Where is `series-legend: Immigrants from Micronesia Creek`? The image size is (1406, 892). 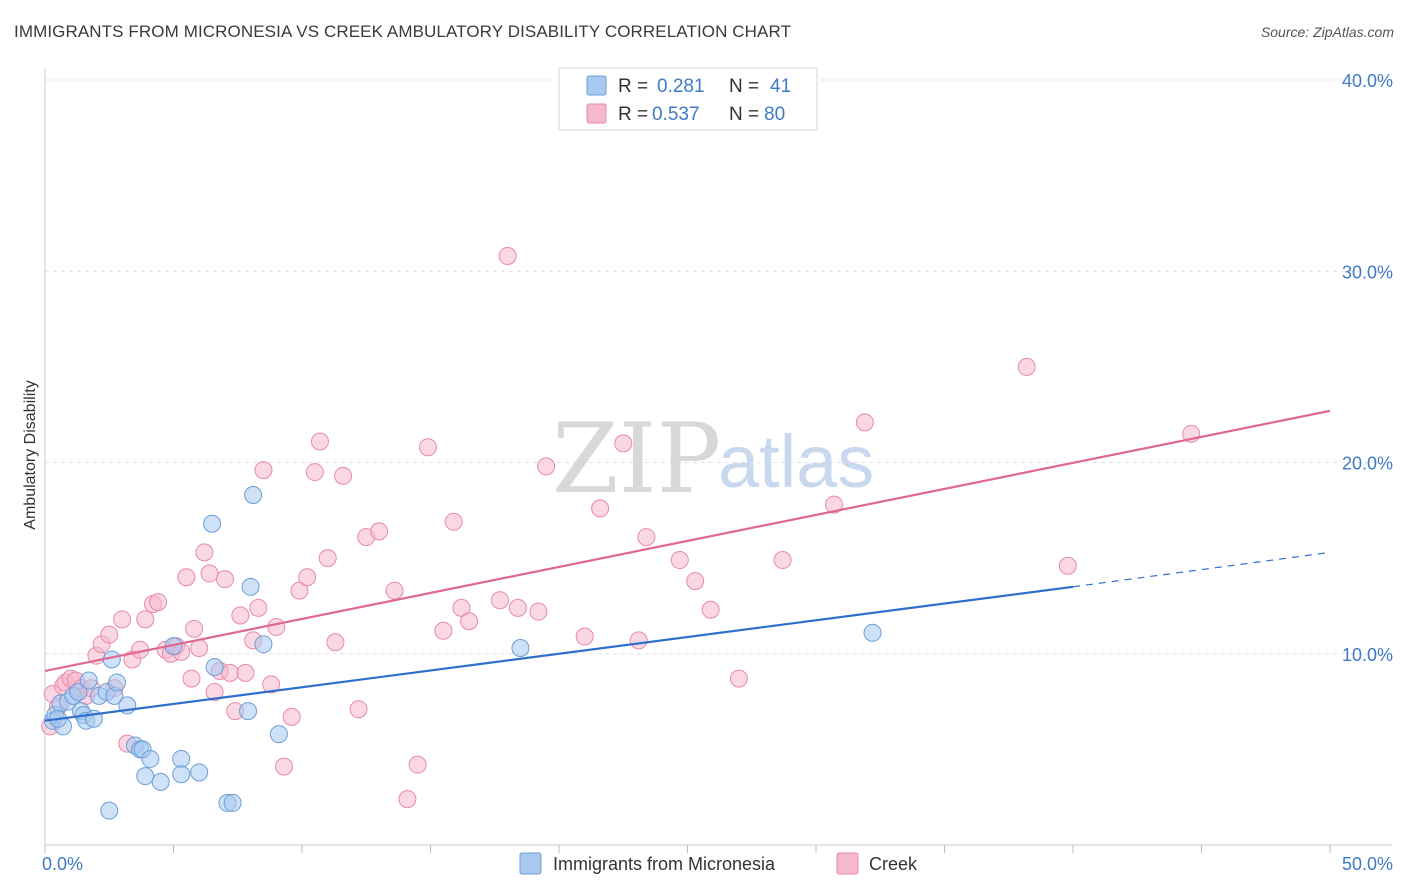 series-legend: Immigrants from Micronesia Creek is located at coordinates (718, 863).